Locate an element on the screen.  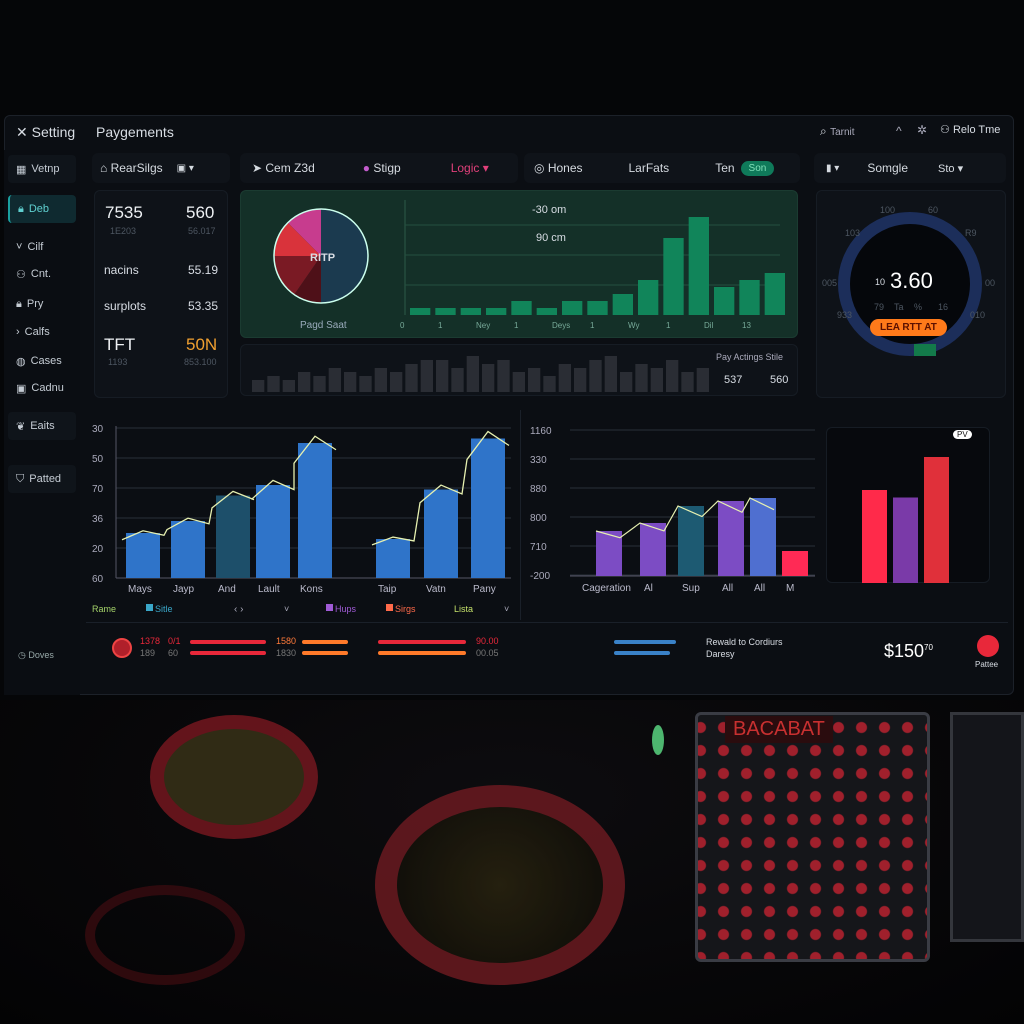
tab-home: ⌂ RearSilgs ▣ ▾ is located at coordinates (161, 168).